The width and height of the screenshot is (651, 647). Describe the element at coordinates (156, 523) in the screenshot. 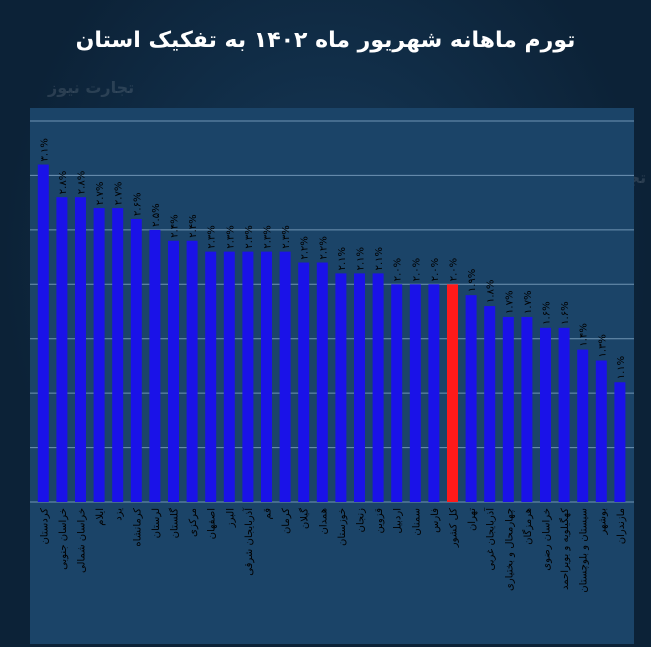

I see `category-label-7: لرستان` at that location.